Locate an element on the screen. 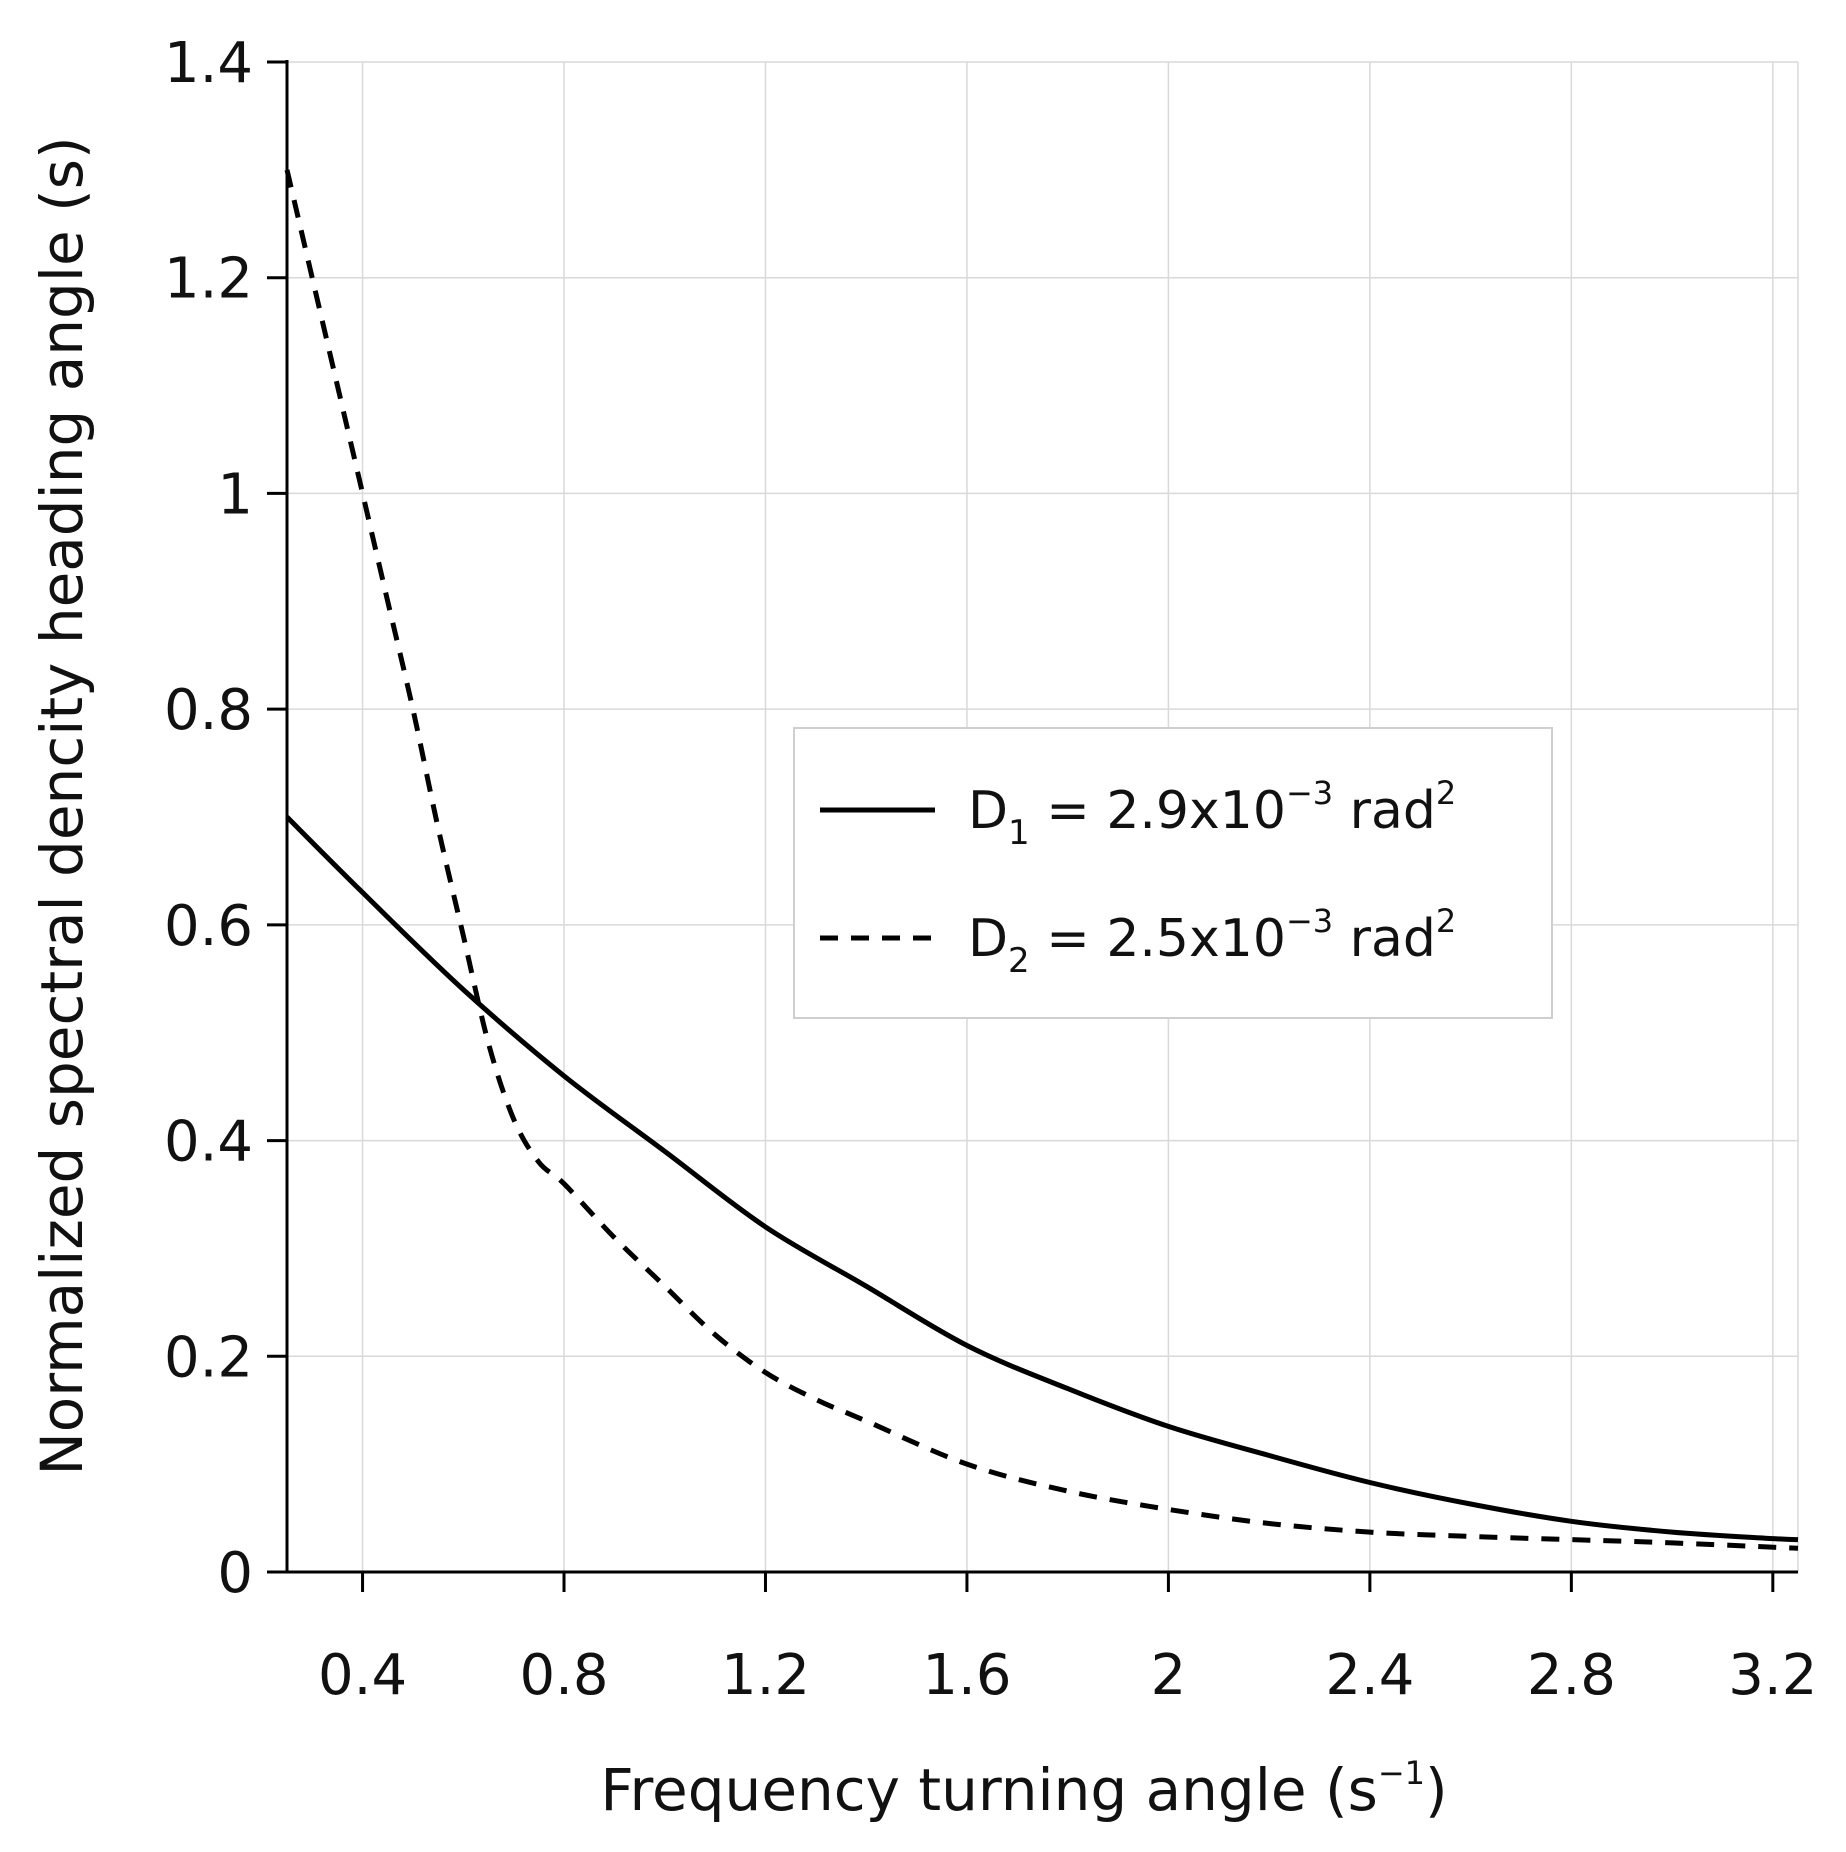 This screenshot has height=1852, width=1846. y-tick-label: 0.4 is located at coordinates (208, 1142).